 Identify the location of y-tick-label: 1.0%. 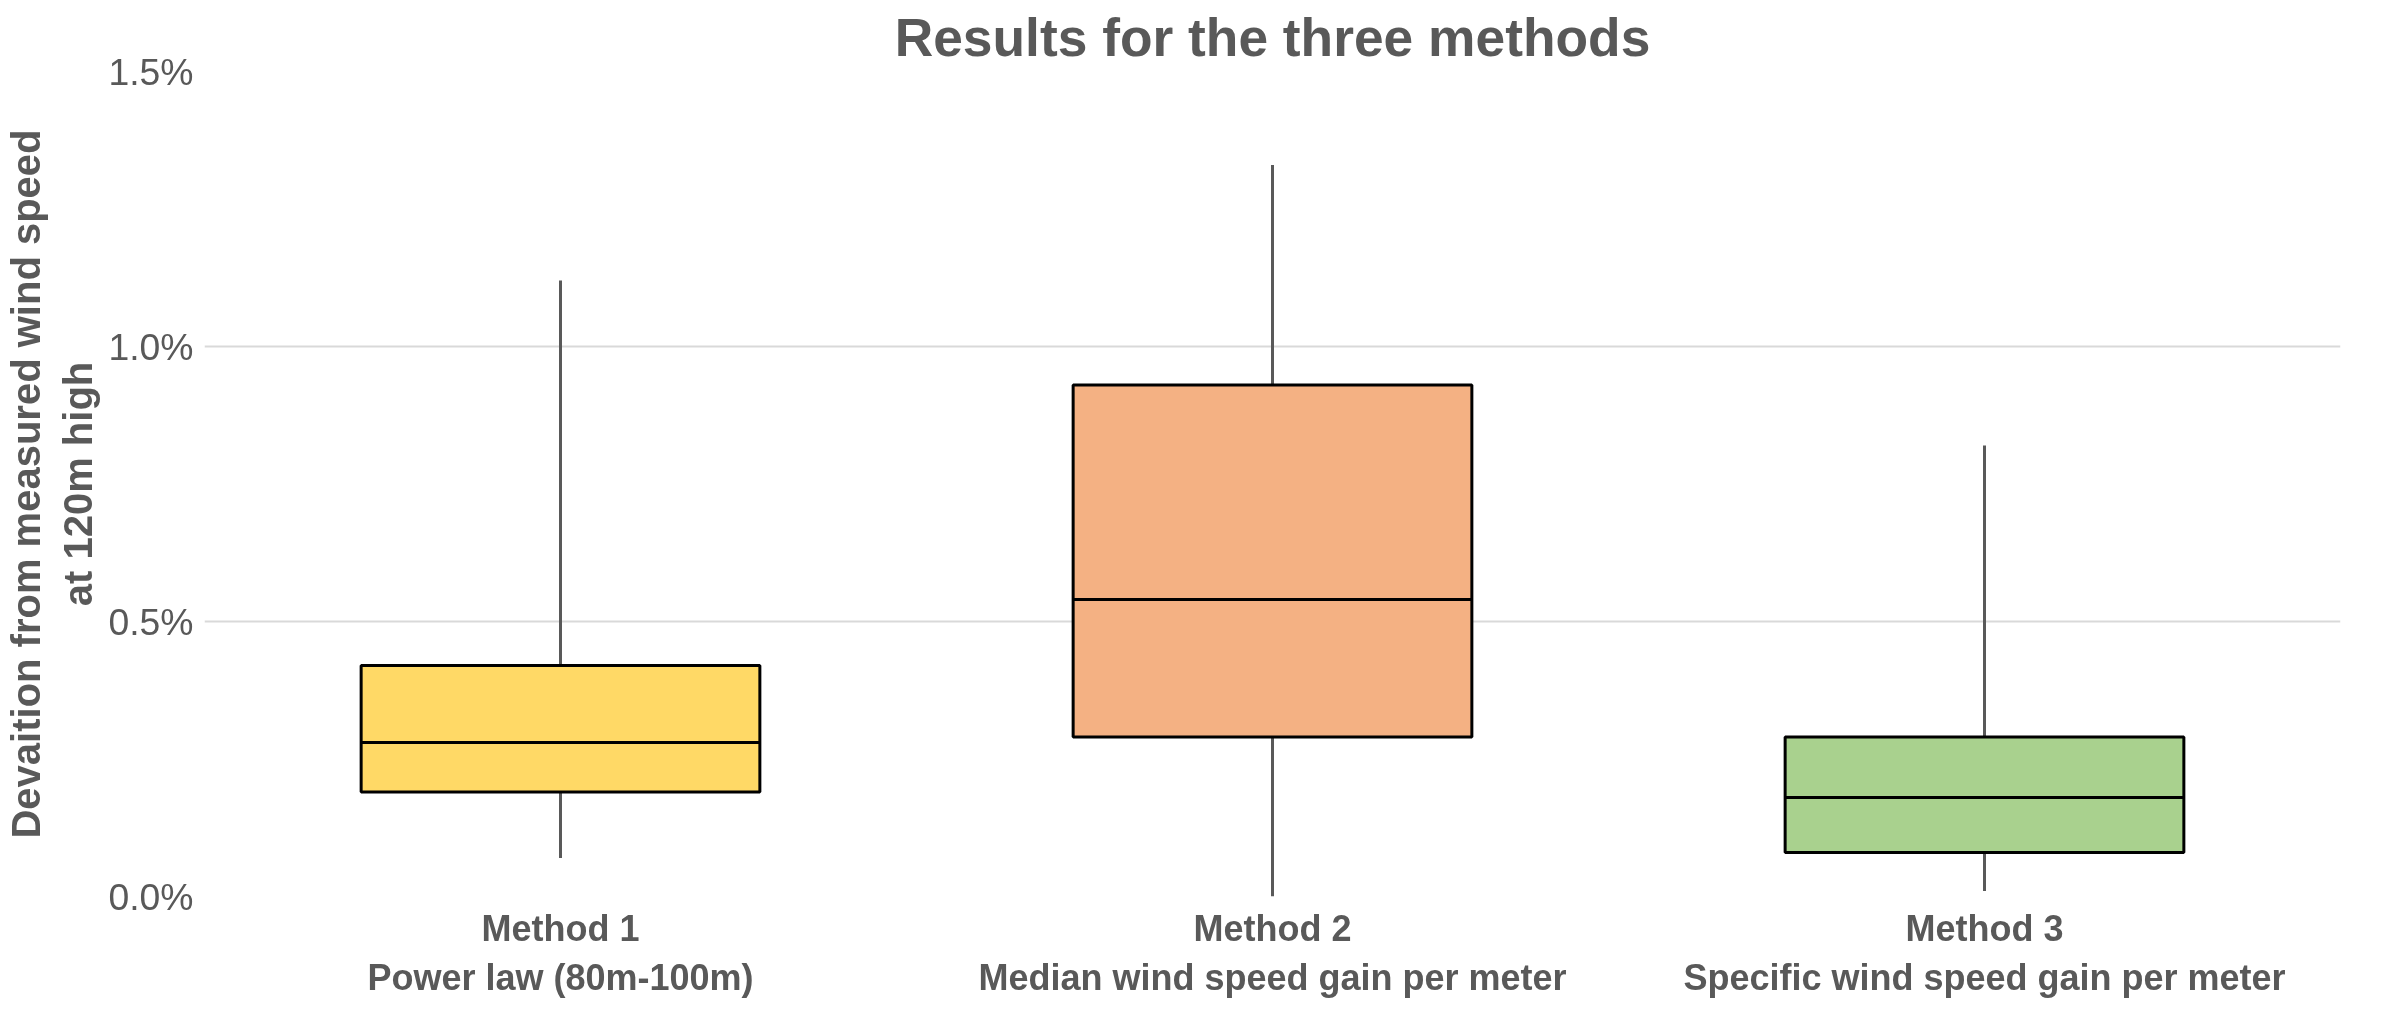
(151, 346).